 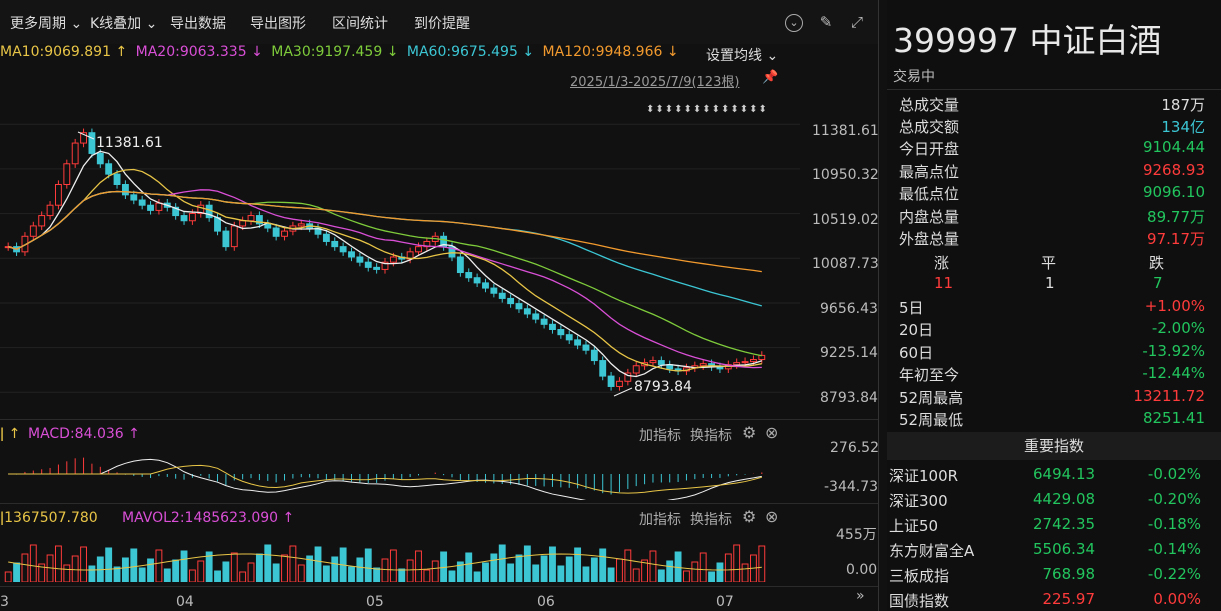 I want to click on time-tick: 04, so click(x=185, y=602).